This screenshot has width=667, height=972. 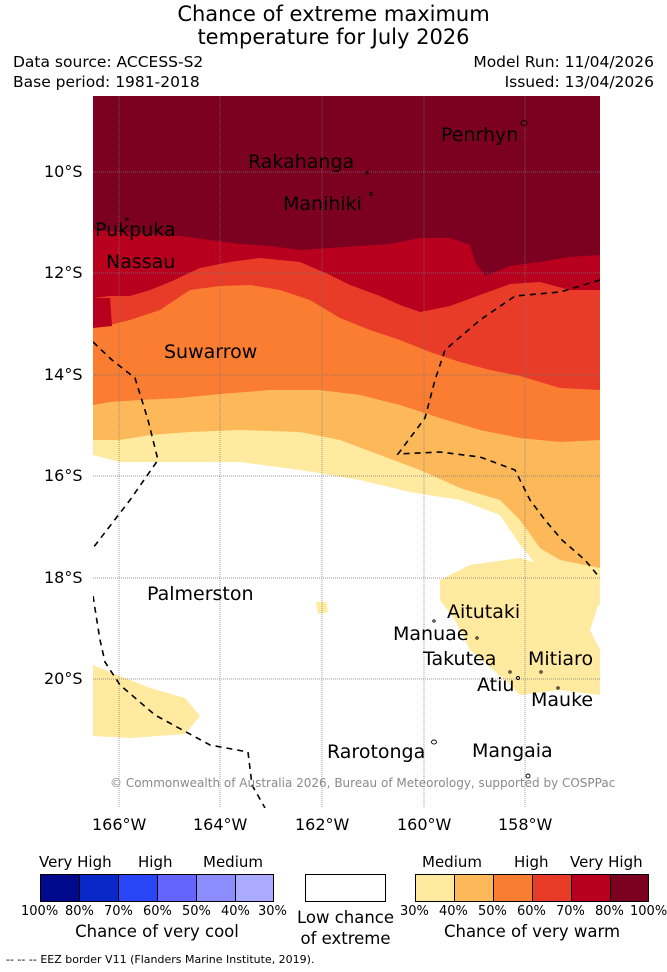 What do you see at coordinates (301, 162) in the screenshot?
I see `place-rakahanga: Rakahanga` at bounding box center [301, 162].